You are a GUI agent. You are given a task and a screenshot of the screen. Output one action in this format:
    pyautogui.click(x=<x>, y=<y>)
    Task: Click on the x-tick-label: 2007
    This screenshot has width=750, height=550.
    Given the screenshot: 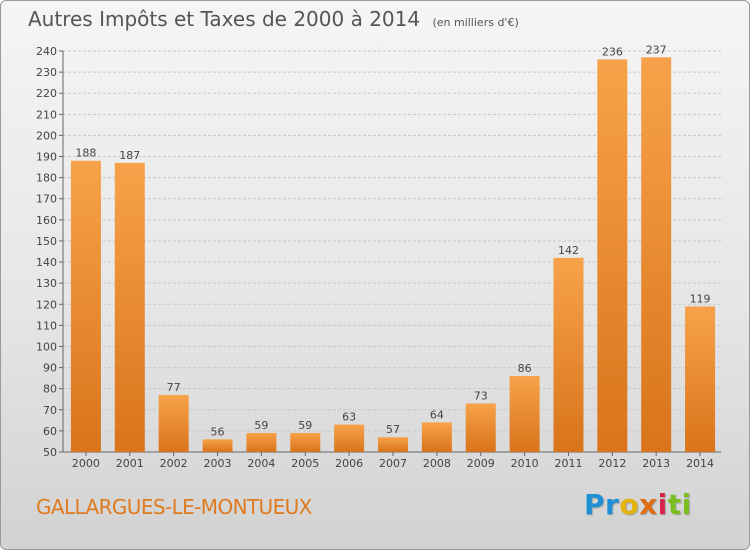 What is the action you would take?
    pyautogui.click(x=393, y=463)
    